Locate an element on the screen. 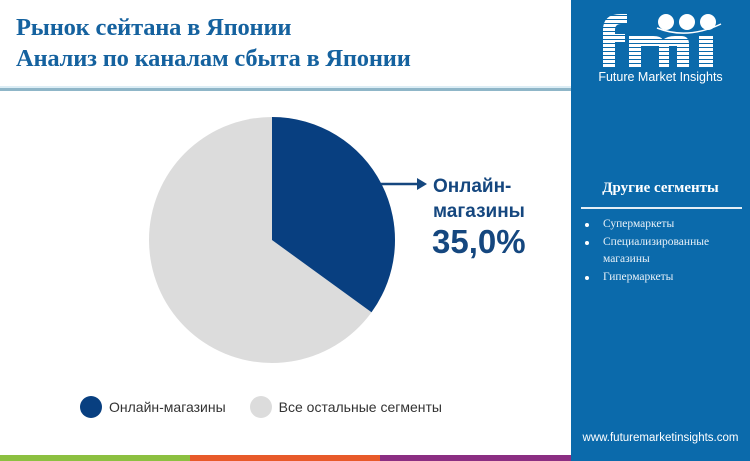  legend-swatch-blue is located at coordinates (91, 407).